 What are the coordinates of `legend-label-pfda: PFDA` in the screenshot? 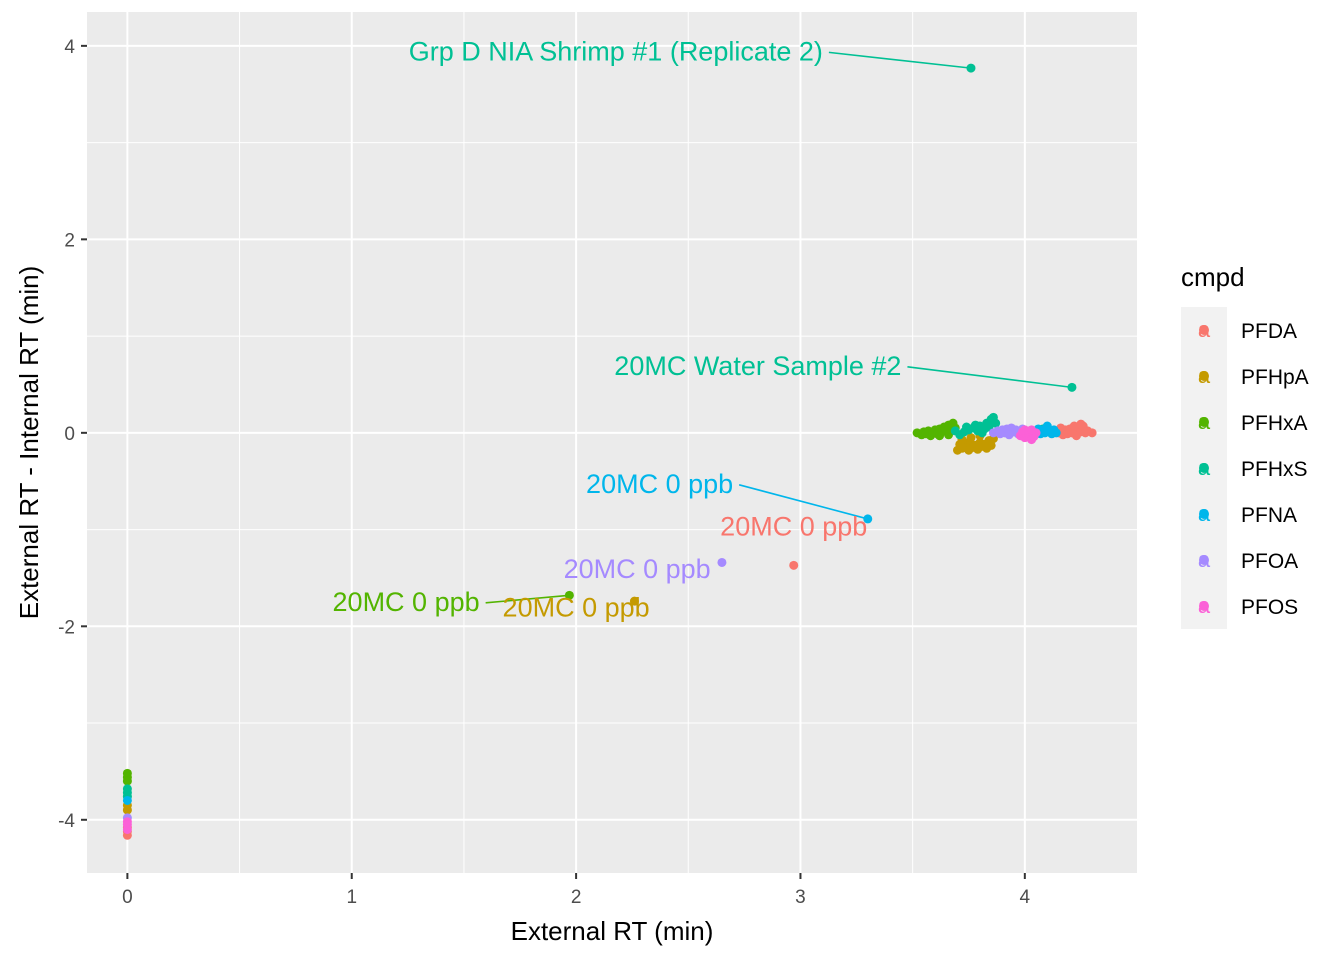 It's located at (1269, 331).